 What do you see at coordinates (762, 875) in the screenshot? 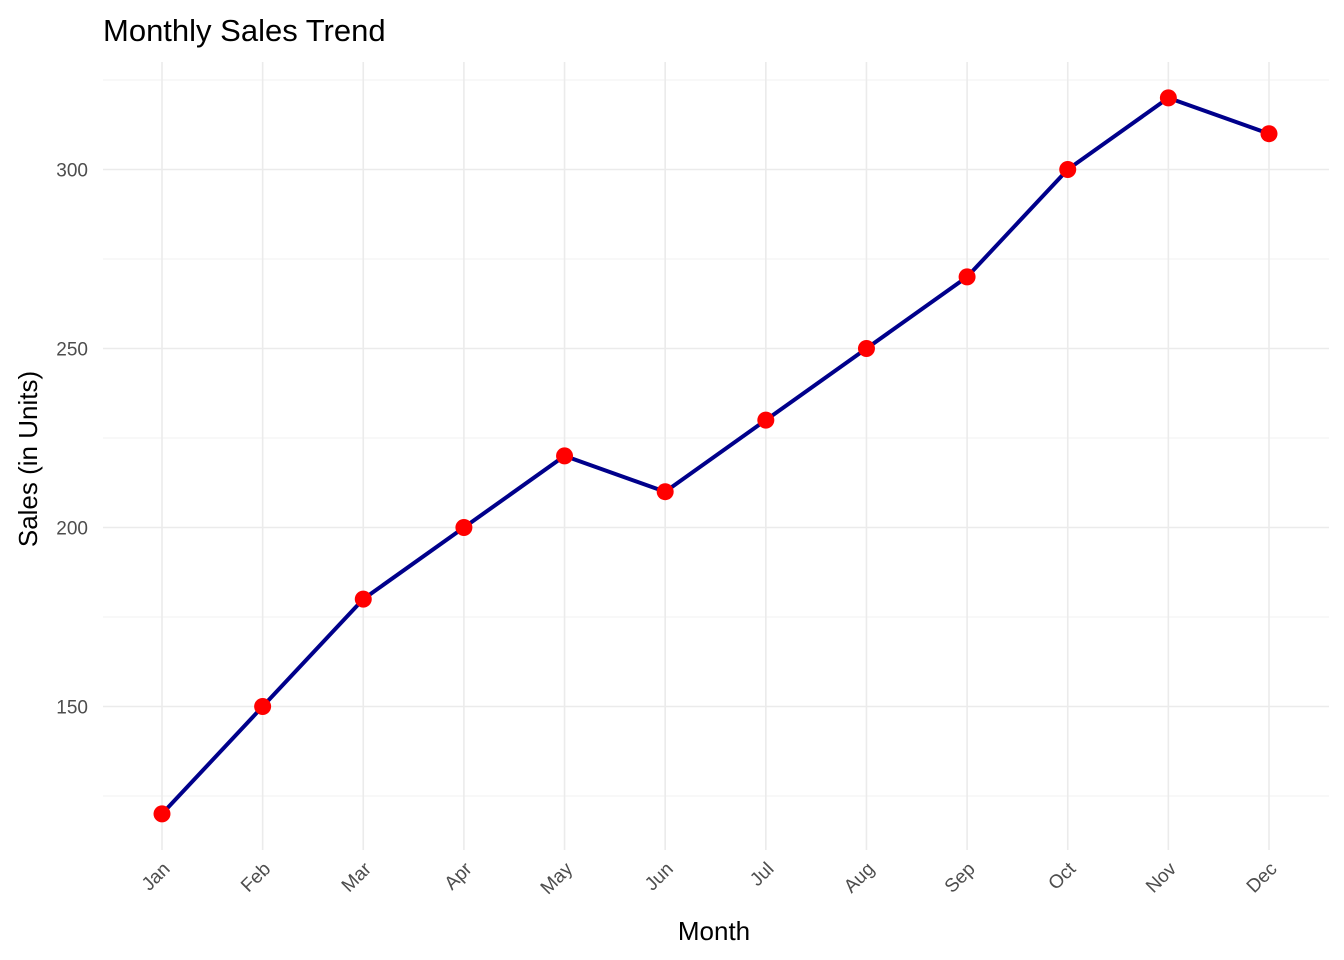
I see `x-tick-label: Jul` at bounding box center [762, 875].